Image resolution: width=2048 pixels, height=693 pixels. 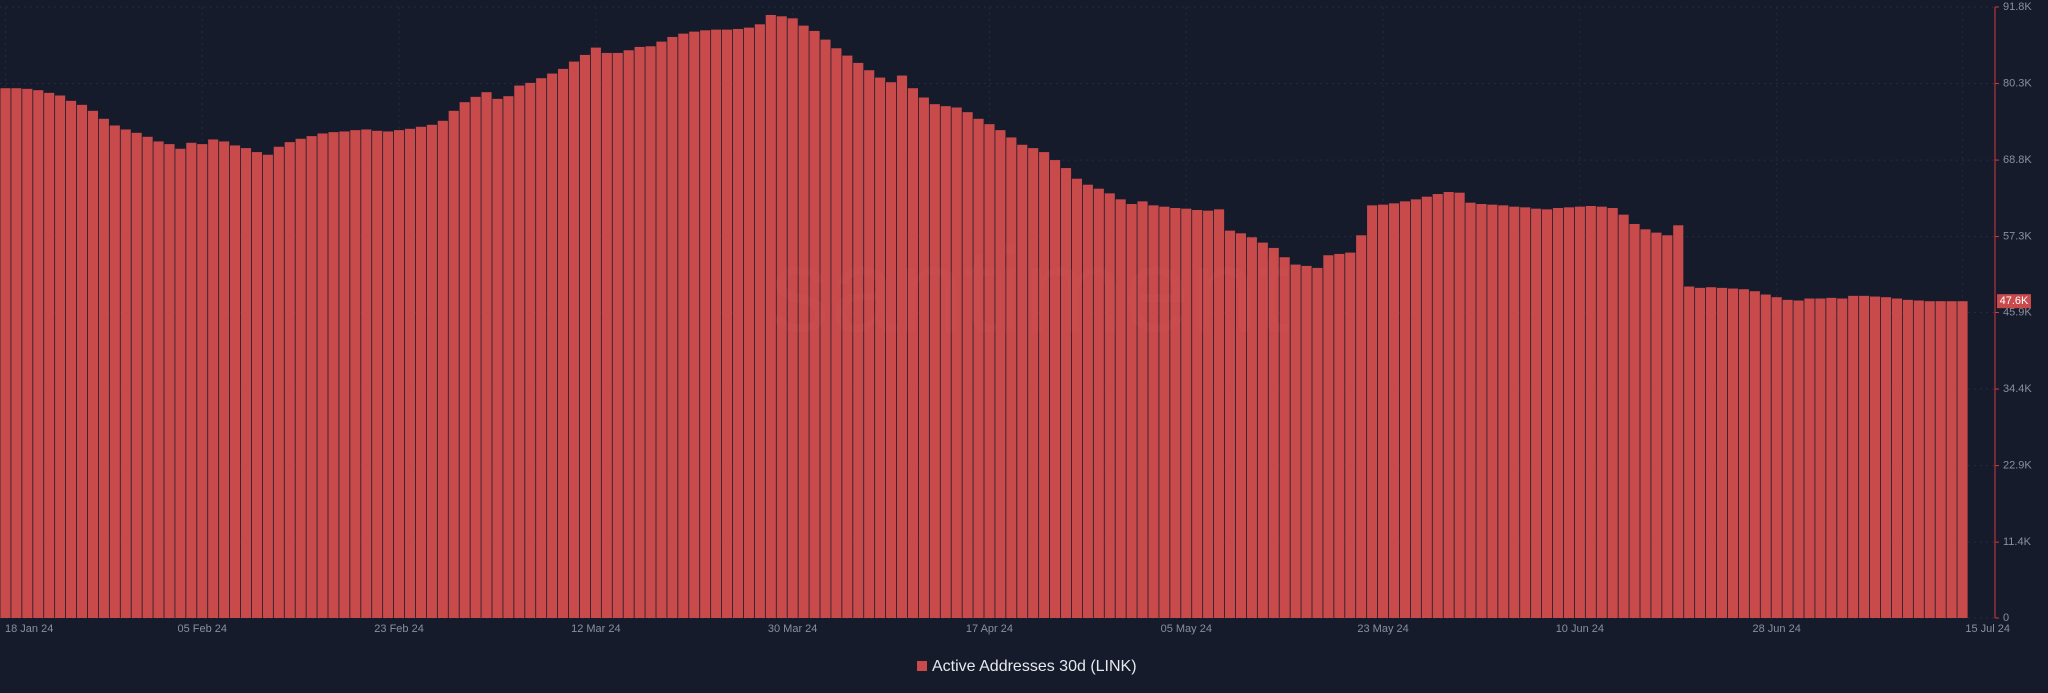 I want to click on x-tick-label: 30 Mar 24, so click(x=793, y=629).